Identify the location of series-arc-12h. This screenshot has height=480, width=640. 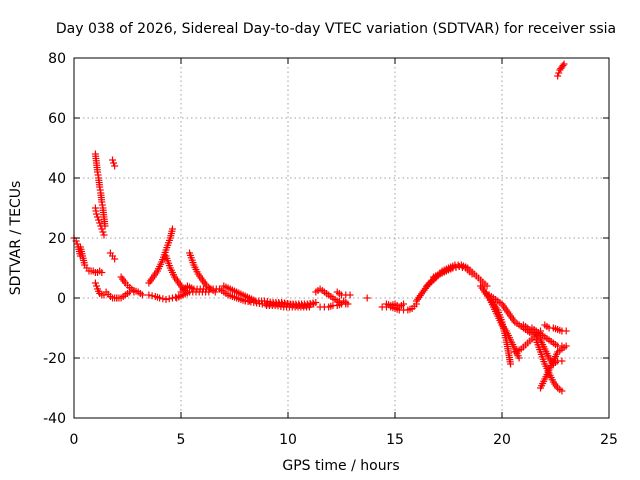
(343, 293).